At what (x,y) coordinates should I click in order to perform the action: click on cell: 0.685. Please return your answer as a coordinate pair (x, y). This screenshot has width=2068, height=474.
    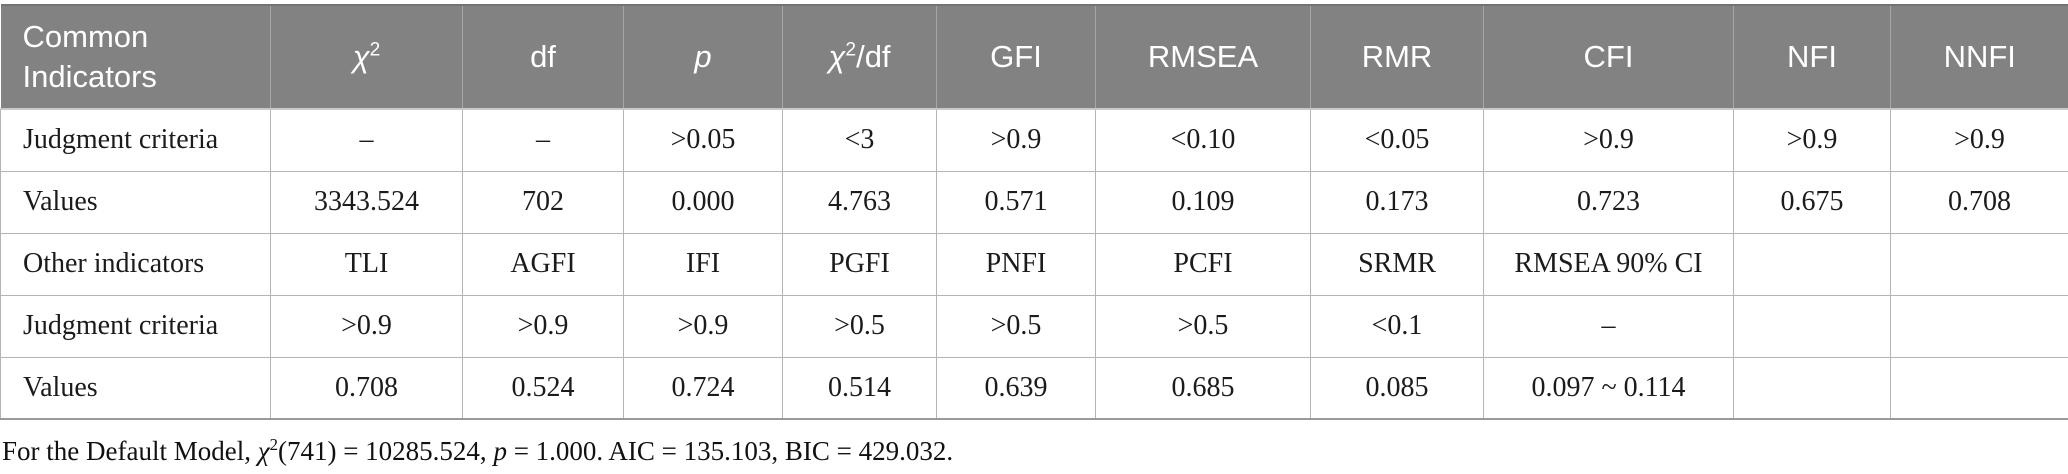
    Looking at the image, I should click on (1203, 388).